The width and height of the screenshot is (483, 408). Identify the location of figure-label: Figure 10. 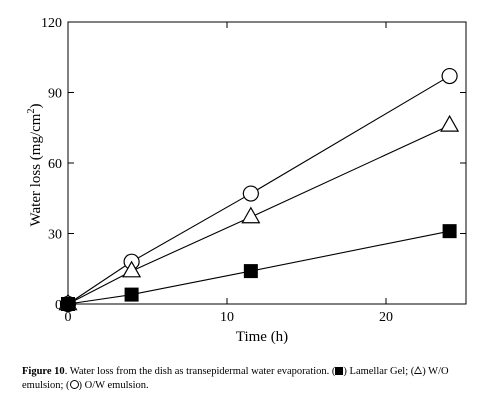
(43, 371).